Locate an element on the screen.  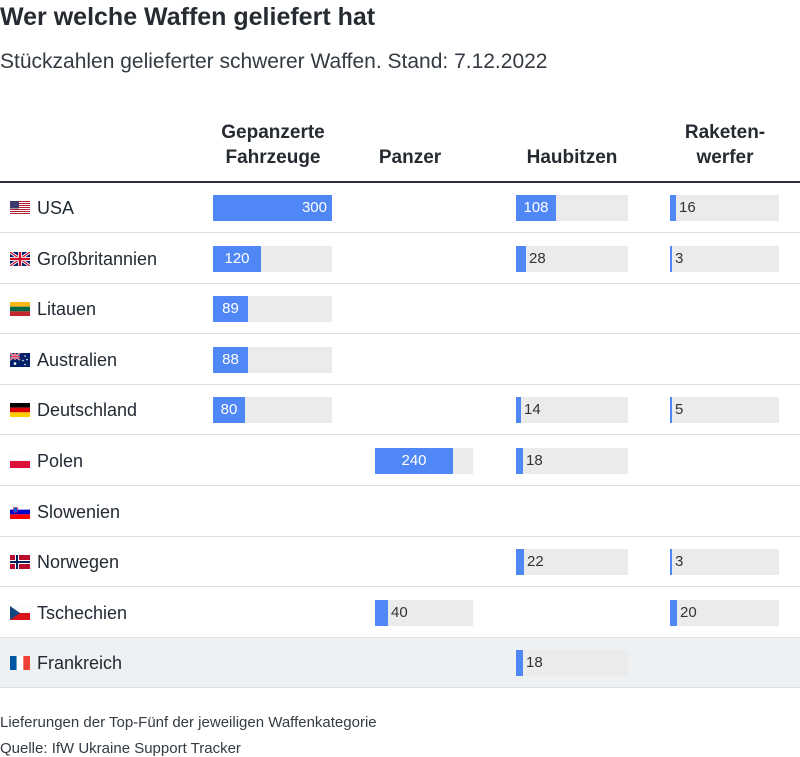
country-label: Slowenien is located at coordinates (79, 511).